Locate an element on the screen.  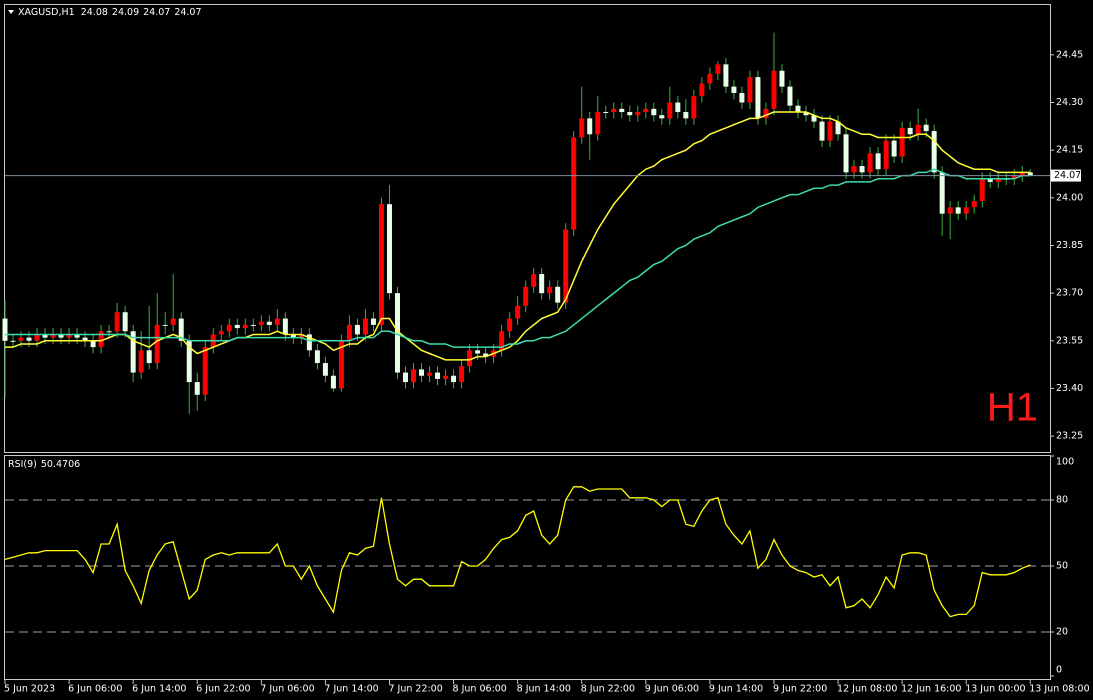
current-price-label: 24.07 is located at coordinates (1067, 175).